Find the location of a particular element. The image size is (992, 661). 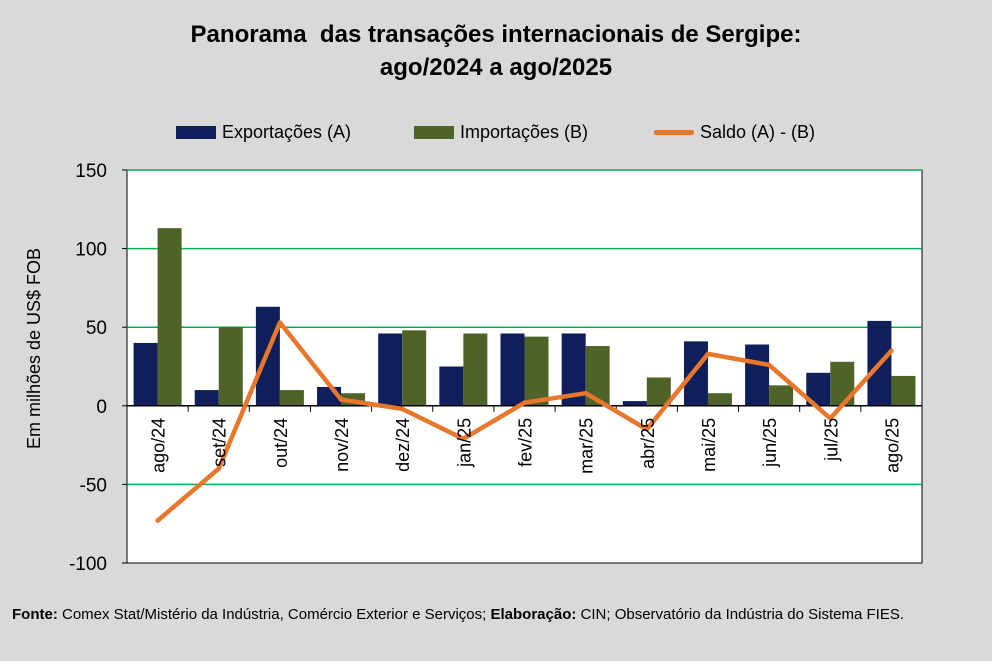

y-tick-label: -50 is located at coordinates (93, 485).